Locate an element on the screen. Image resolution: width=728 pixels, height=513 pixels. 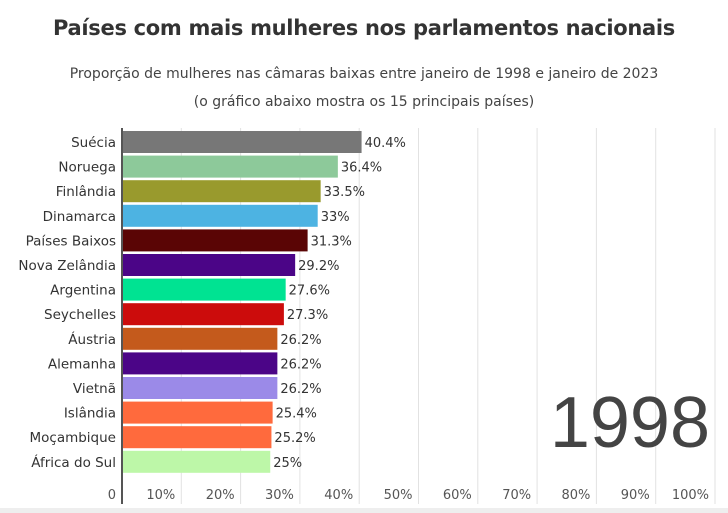
data-label: 33% is located at coordinates (335, 217).